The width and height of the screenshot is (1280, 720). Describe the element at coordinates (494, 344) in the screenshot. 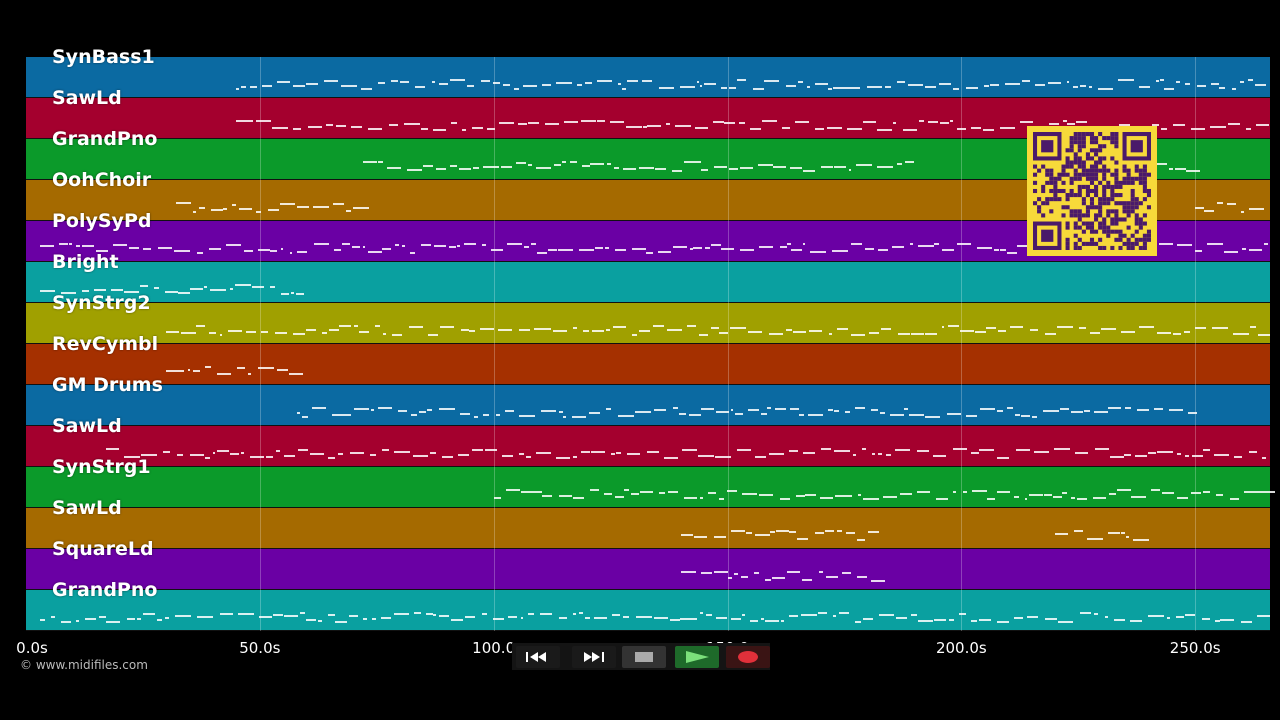

I see `grid-line` at that location.